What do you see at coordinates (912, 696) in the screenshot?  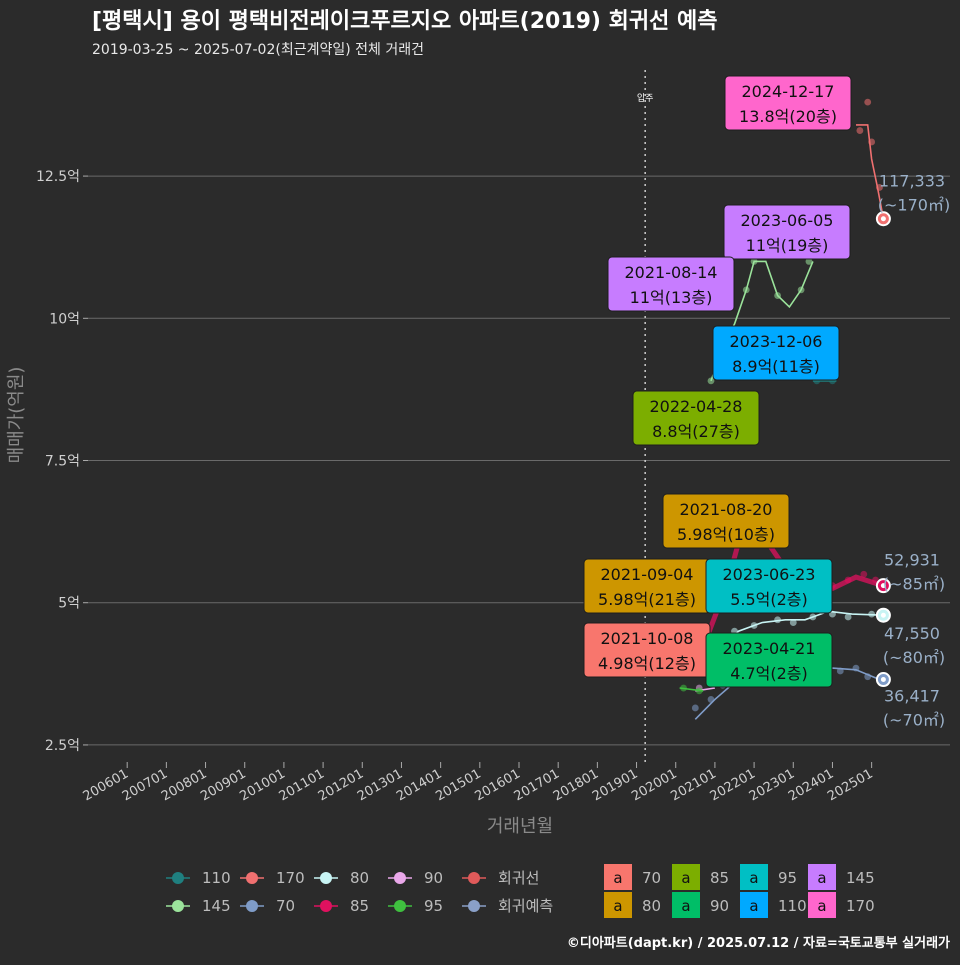 I see `end-label-value-3: 36,417` at bounding box center [912, 696].